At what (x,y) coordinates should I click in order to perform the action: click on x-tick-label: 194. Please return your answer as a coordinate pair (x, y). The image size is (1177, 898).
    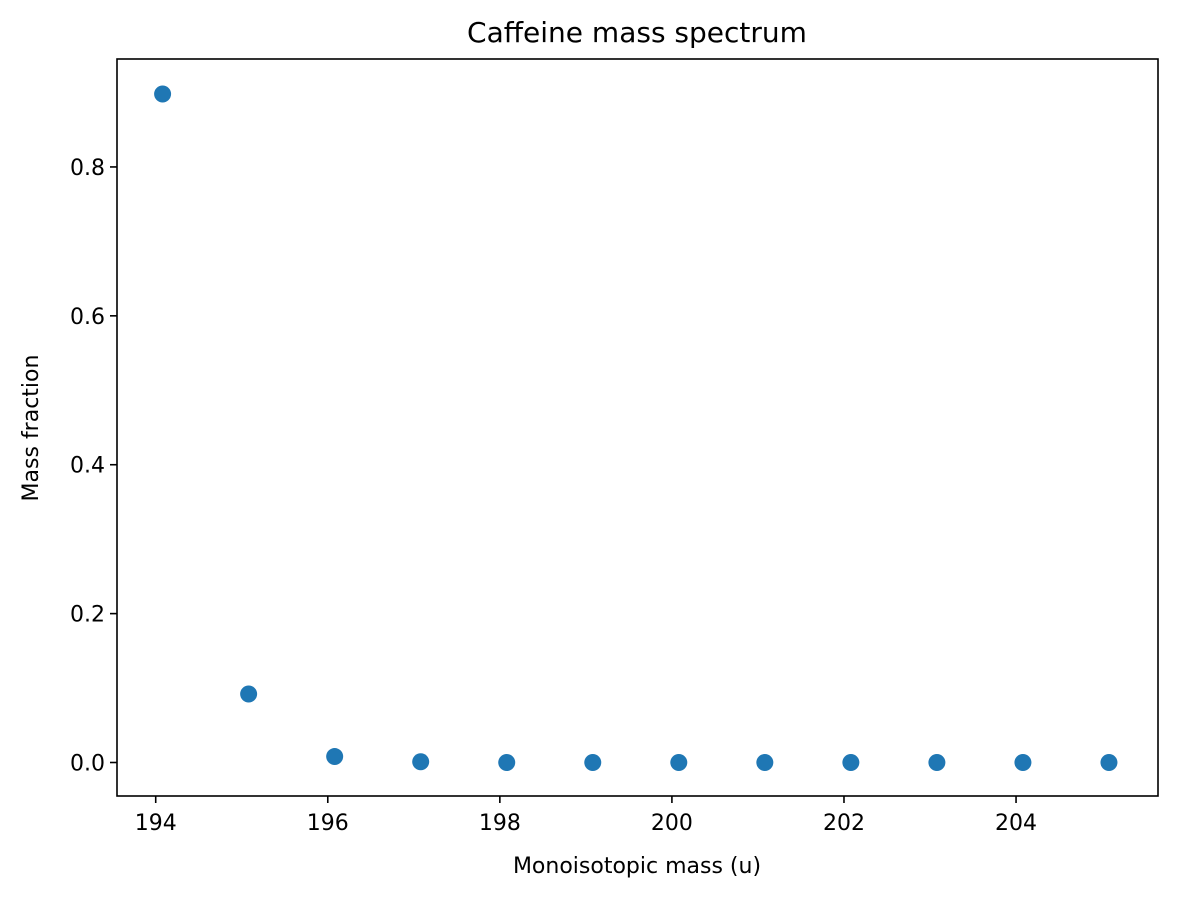
    Looking at the image, I should click on (156, 823).